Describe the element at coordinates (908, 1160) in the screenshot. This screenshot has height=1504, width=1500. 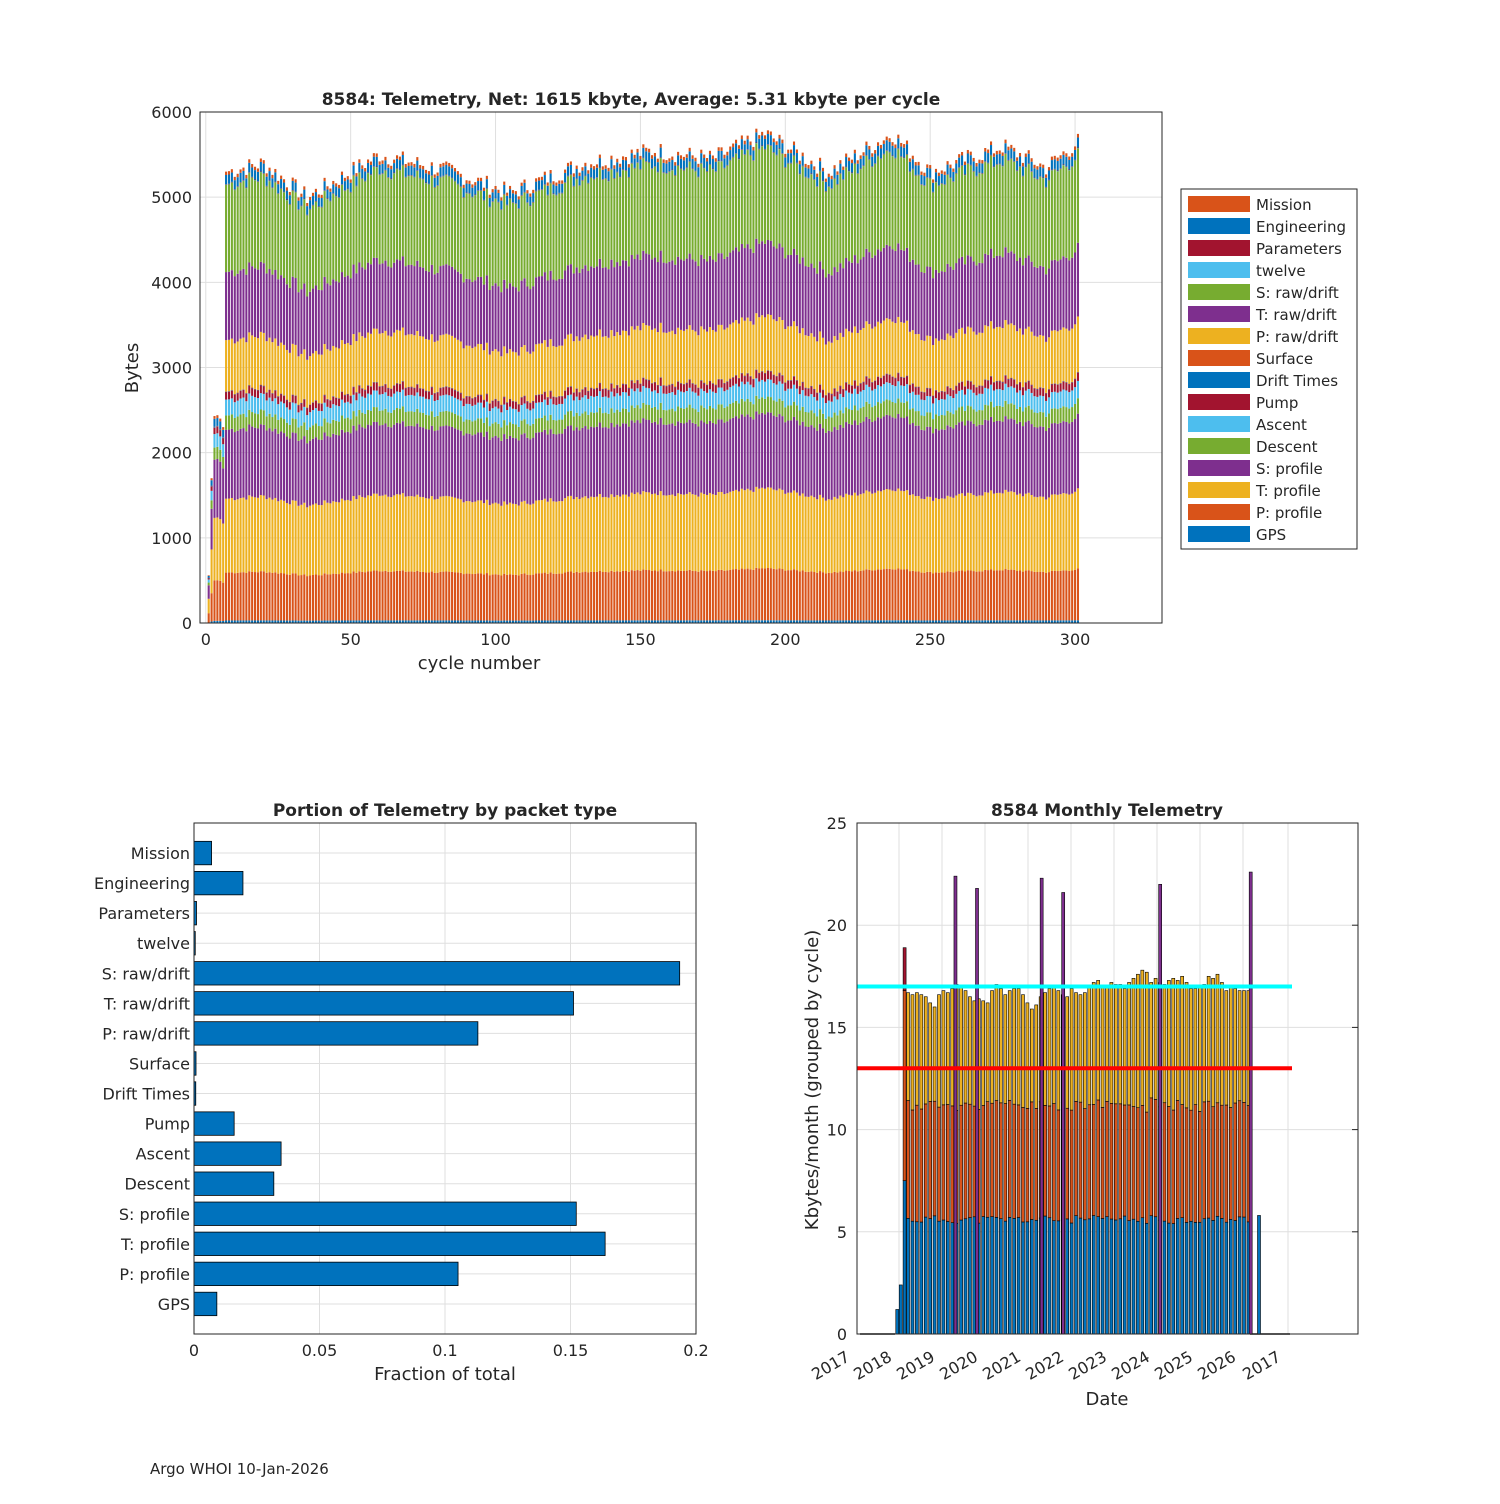
I see `monthly-bar-segment` at that location.